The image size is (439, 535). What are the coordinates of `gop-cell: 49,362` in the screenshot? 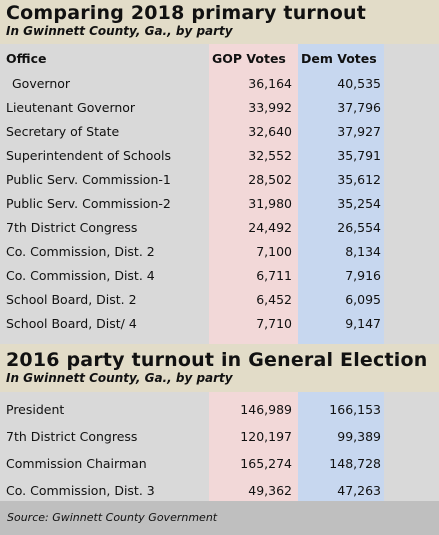 It's located at (270, 490).